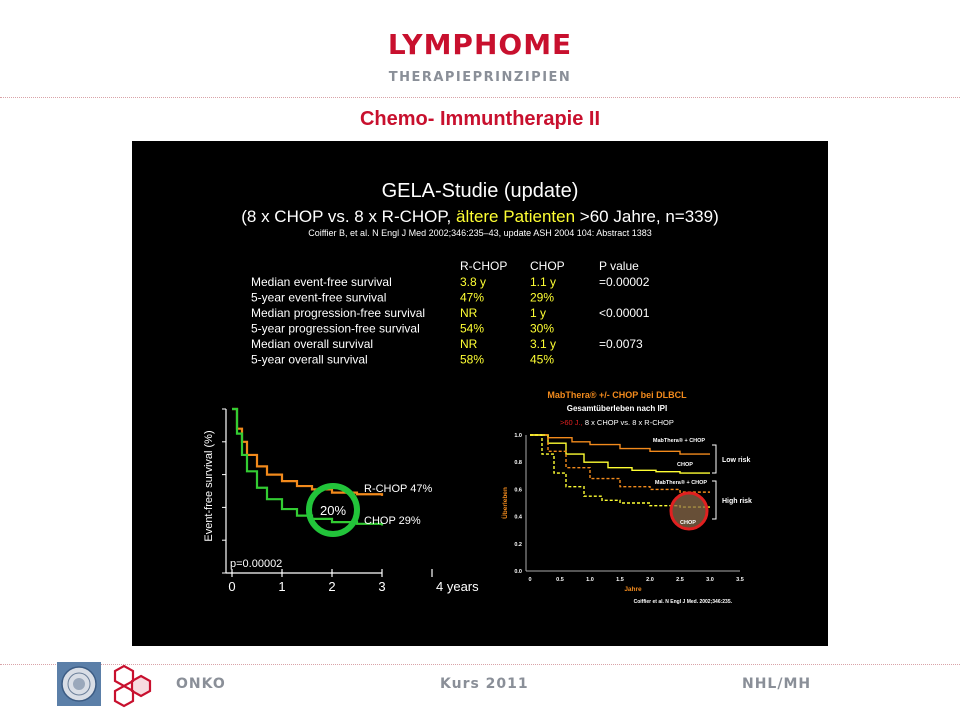 The height and width of the screenshot is (720, 960). Describe the element at coordinates (560, 580) in the screenshot. I see `os-x-tick-label: 0.5` at that location.